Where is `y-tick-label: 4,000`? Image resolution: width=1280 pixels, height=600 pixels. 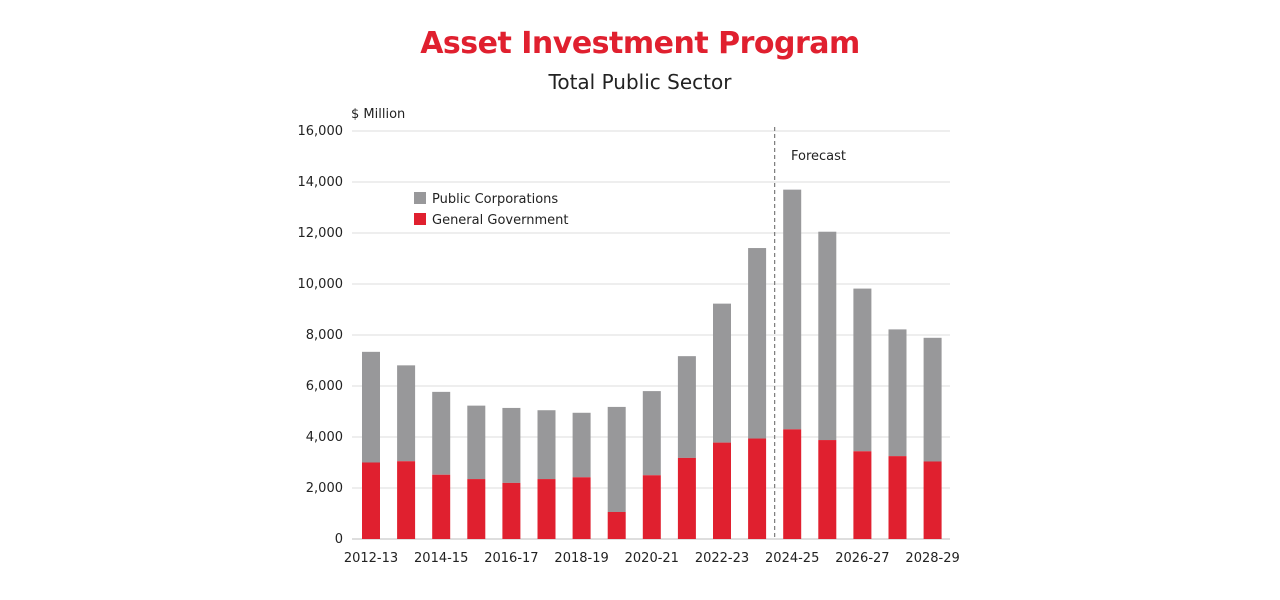
y-tick-label: 4,000 is located at coordinates (324, 437).